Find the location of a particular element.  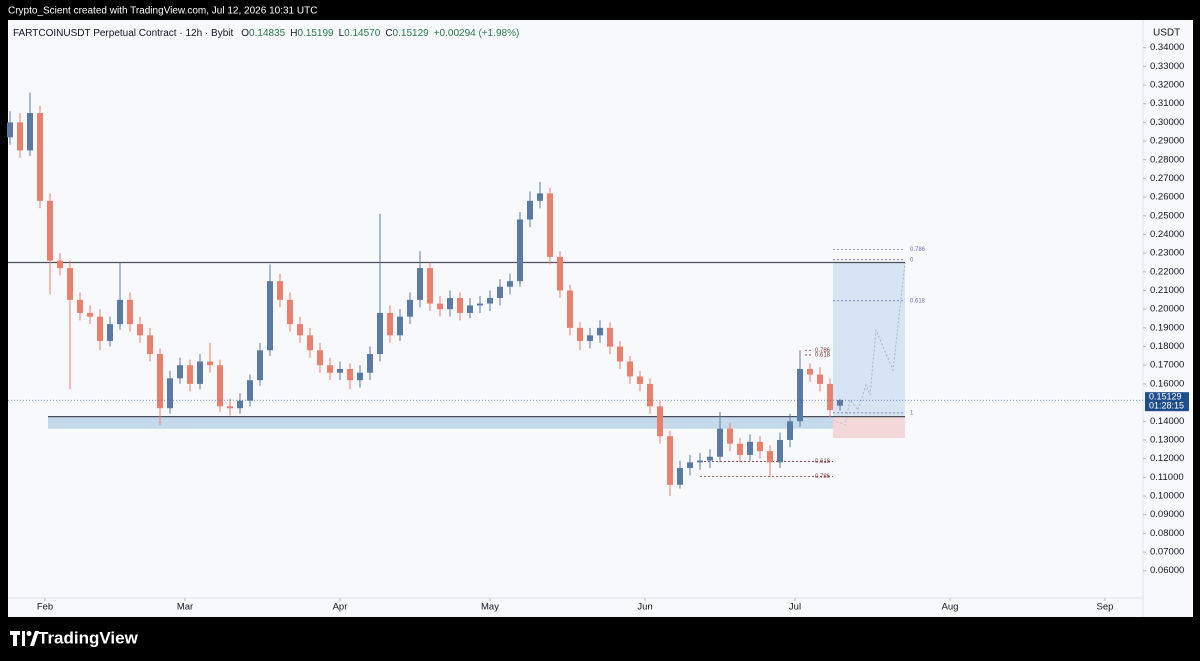

logo: TradingView is located at coordinates (74, 637).